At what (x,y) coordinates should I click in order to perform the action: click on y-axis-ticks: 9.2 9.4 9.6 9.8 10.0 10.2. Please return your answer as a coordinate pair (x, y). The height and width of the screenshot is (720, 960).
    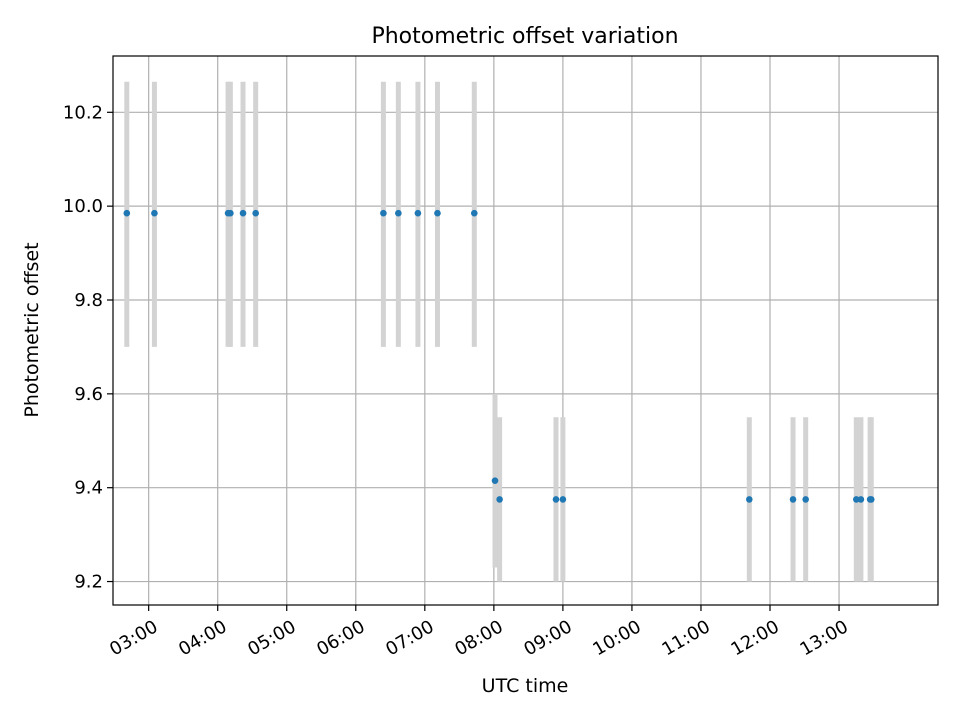
    Looking at the image, I should click on (88, 347).